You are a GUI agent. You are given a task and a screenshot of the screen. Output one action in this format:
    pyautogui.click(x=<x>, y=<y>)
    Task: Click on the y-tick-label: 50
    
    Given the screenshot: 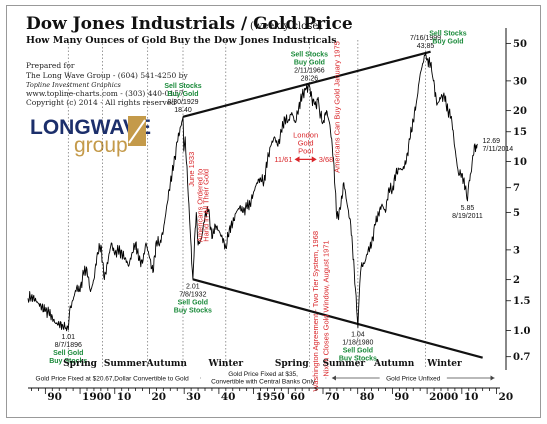 What is the action you would take?
    pyautogui.click(x=520, y=44)
    